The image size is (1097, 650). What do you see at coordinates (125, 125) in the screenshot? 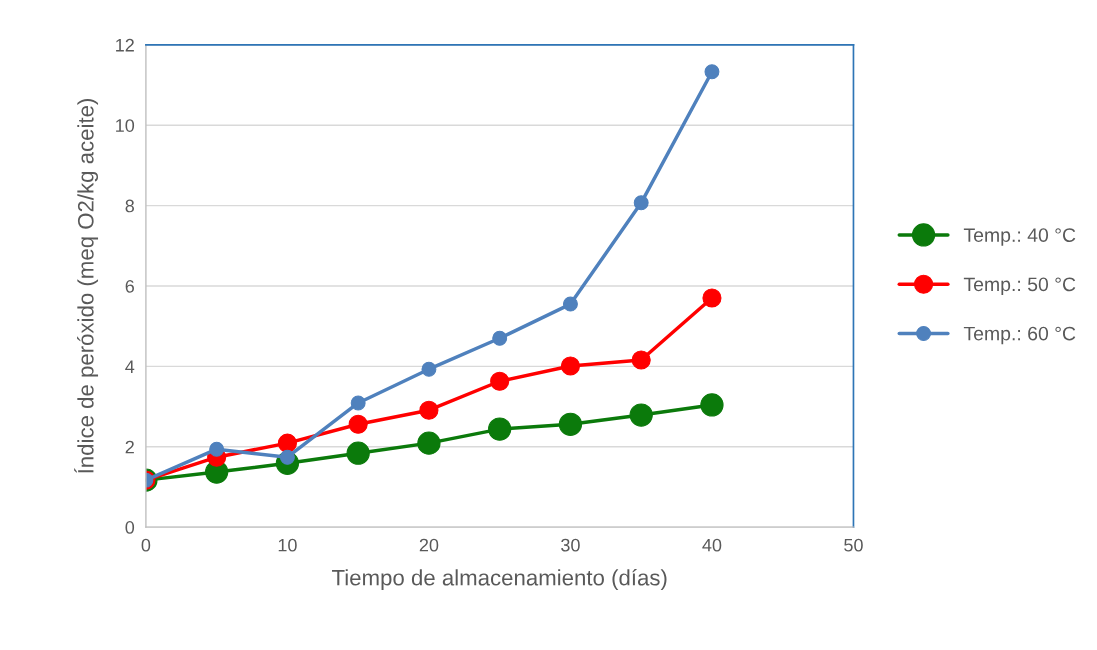
I see `y-tick-label: 10` at bounding box center [125, 125].